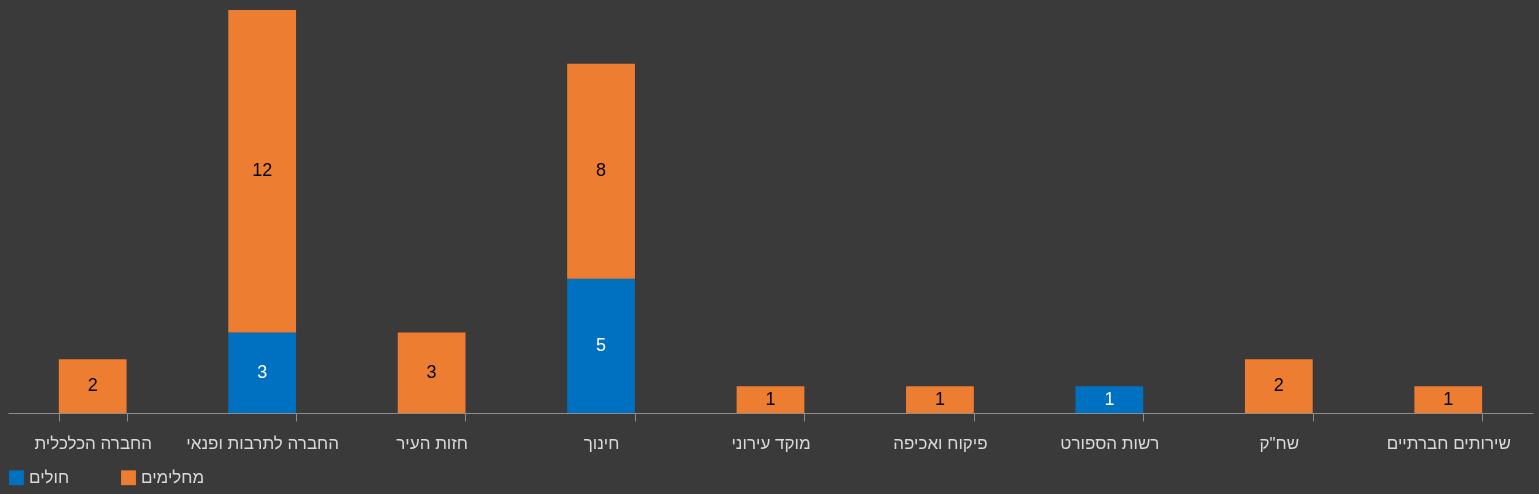 The height and width of the screenshot is (494, 1539). I want to click on x-tick-label: החברה לתרבות ופנאי, so click(263, 443).